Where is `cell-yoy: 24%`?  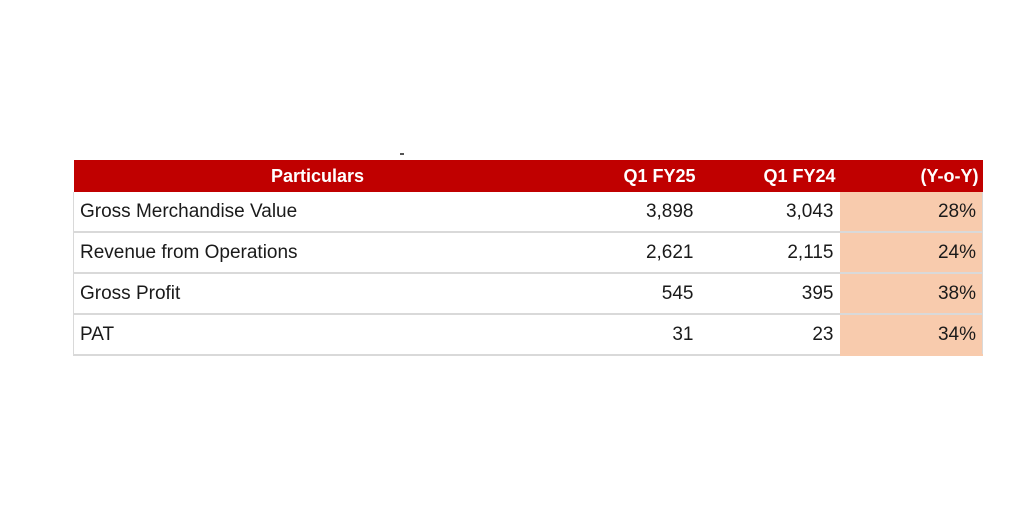
cell-yoy: 24% is located at coordinates (911, 253).